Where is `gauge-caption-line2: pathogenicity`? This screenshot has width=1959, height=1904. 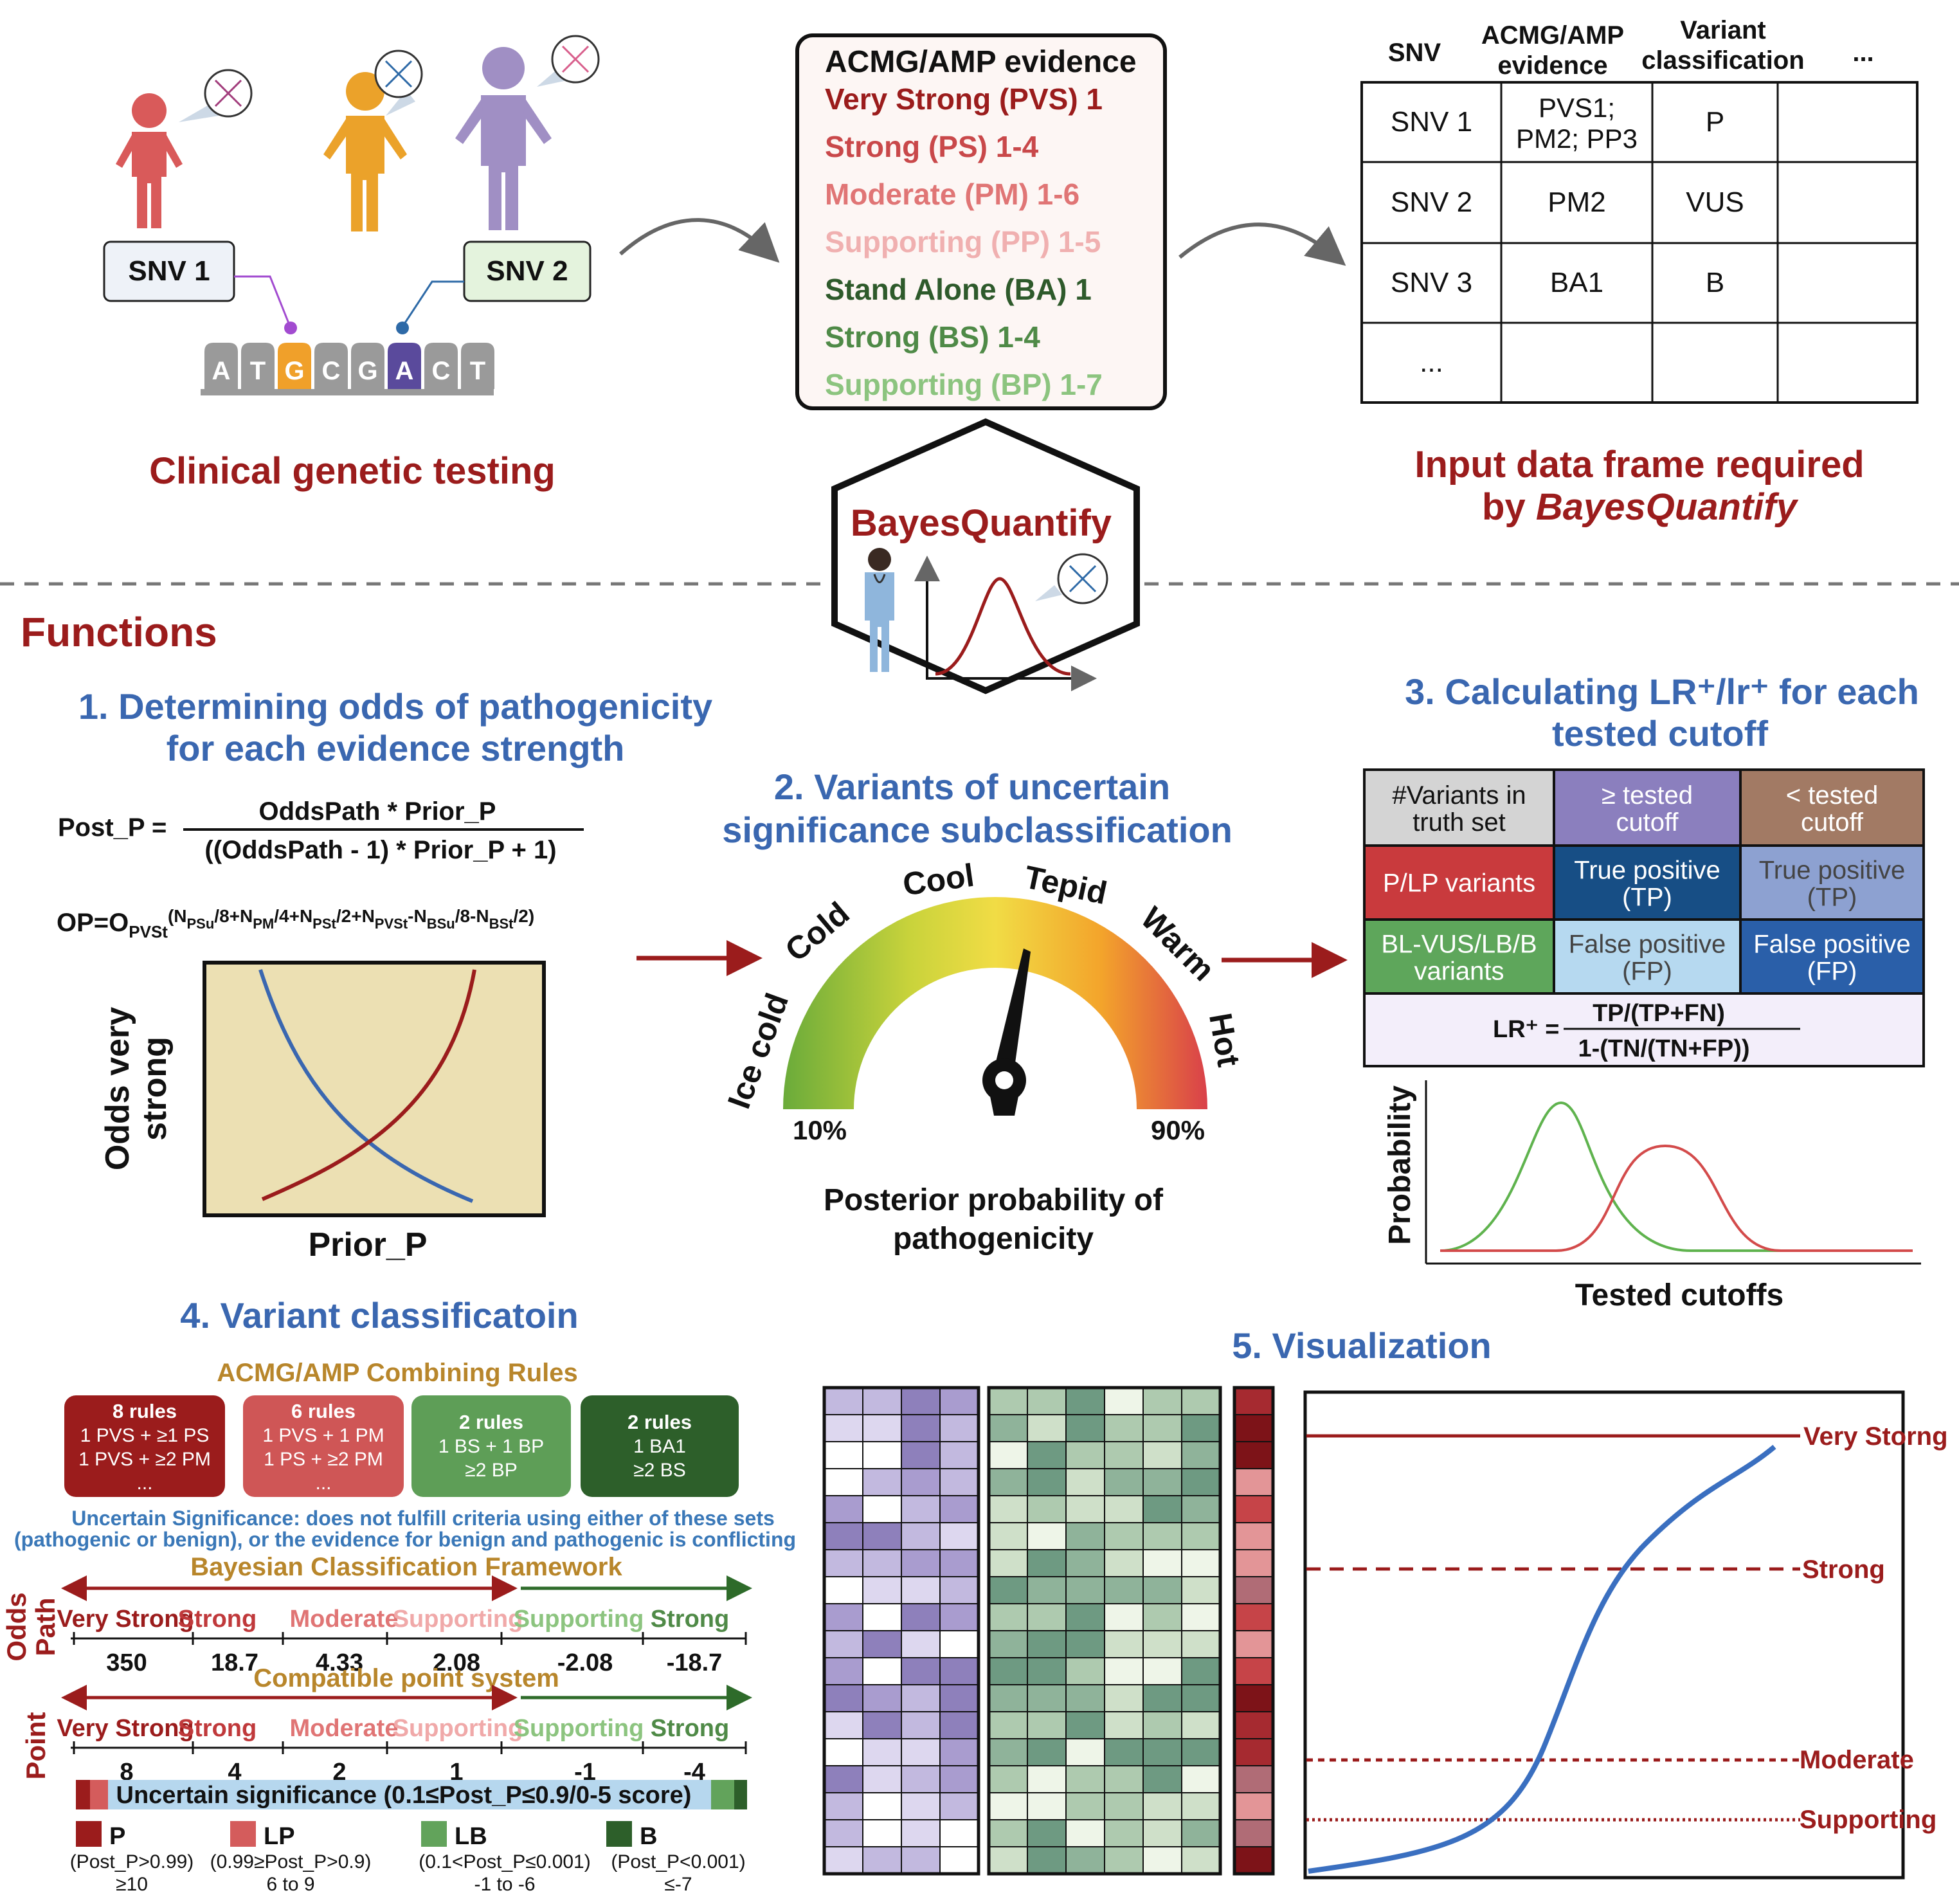 gauge-caption-line2: pathogenicity is located at coordinates (993, 1239).